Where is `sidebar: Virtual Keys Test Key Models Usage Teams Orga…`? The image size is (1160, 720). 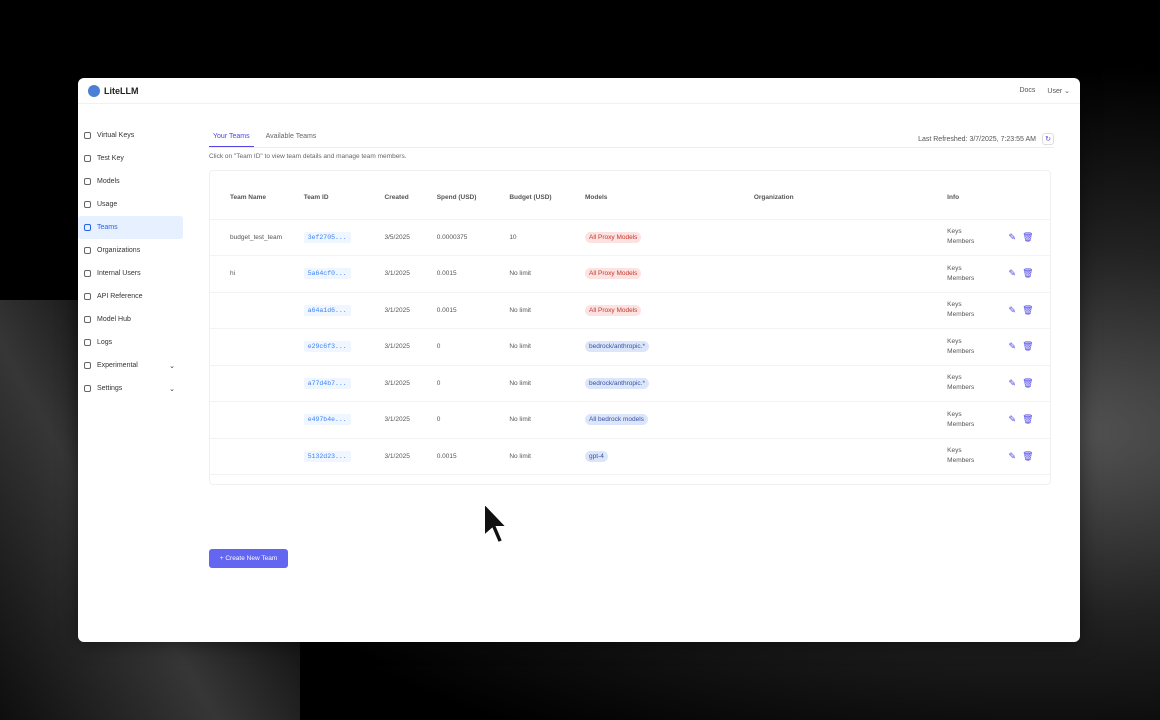 sidebar: Virtual Keys Test Key Models Usage Teams Orga… is located at coordinates (130, 262).